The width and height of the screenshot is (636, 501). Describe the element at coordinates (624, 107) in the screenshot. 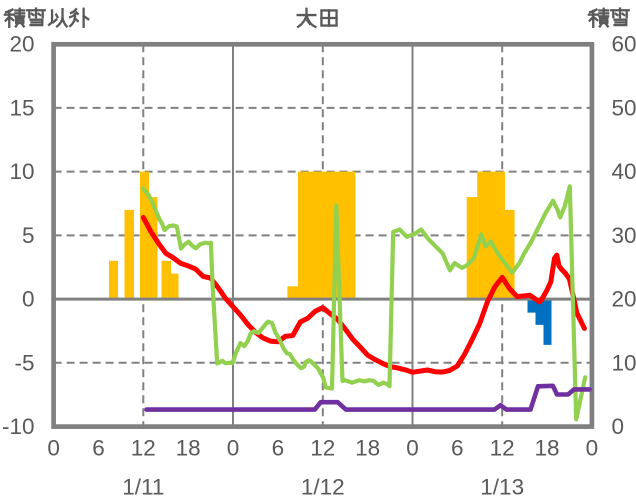

I see `svg-text: 50` at that location.